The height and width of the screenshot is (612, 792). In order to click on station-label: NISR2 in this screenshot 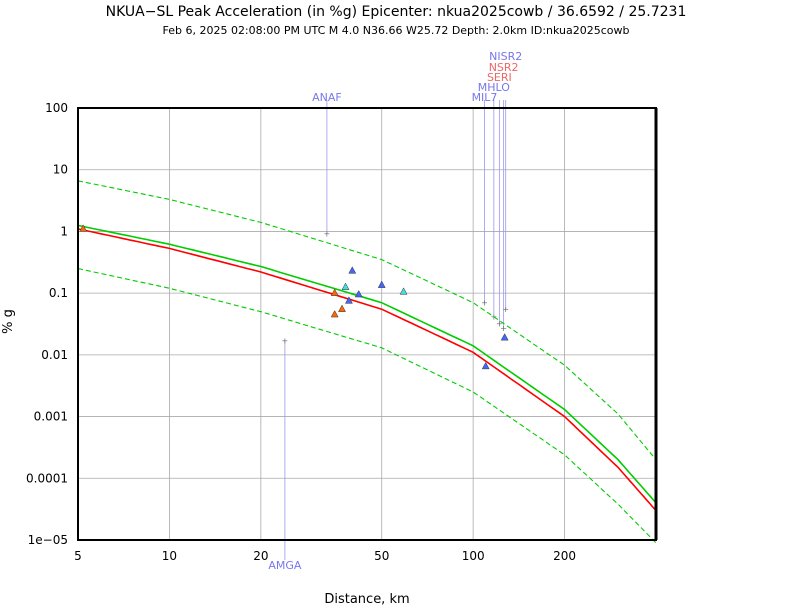, I will do `click(505, 56)`.